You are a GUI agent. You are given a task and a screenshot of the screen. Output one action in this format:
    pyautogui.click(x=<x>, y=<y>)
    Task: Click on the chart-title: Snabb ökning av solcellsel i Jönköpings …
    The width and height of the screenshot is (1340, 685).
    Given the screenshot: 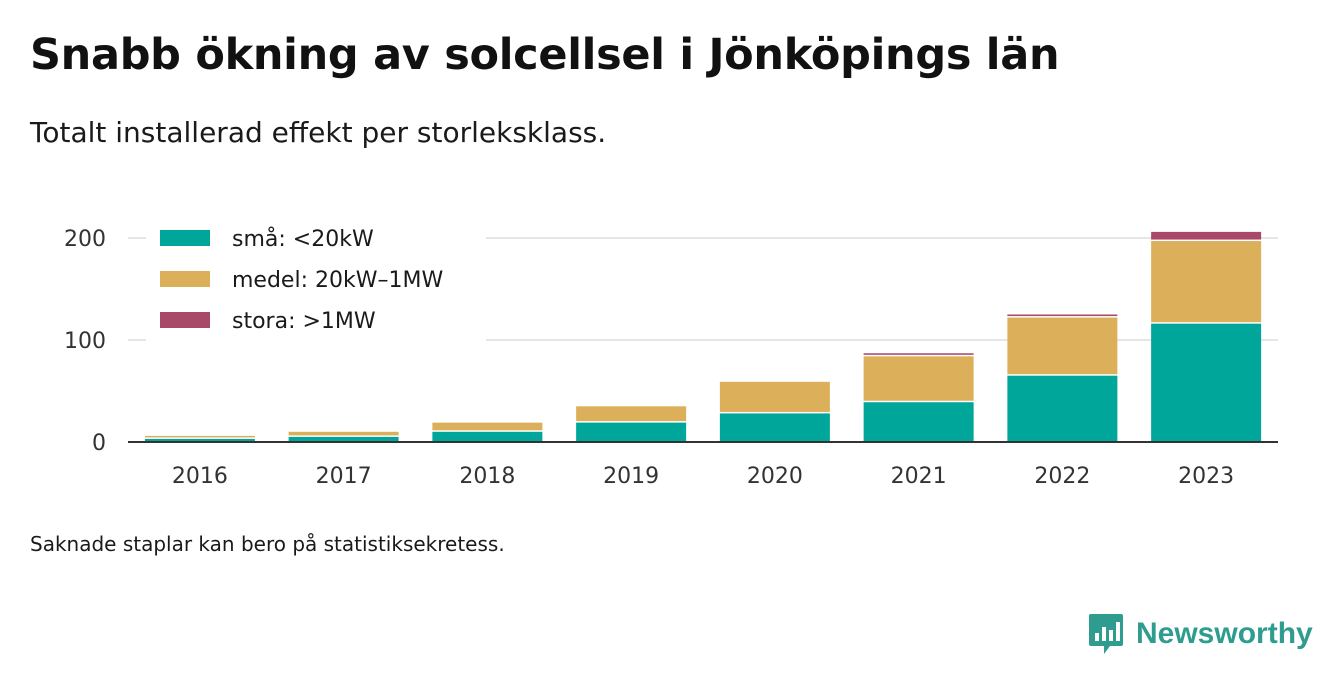 What is the action you would take?
    pyautogui.click(x=545, y=55)
    